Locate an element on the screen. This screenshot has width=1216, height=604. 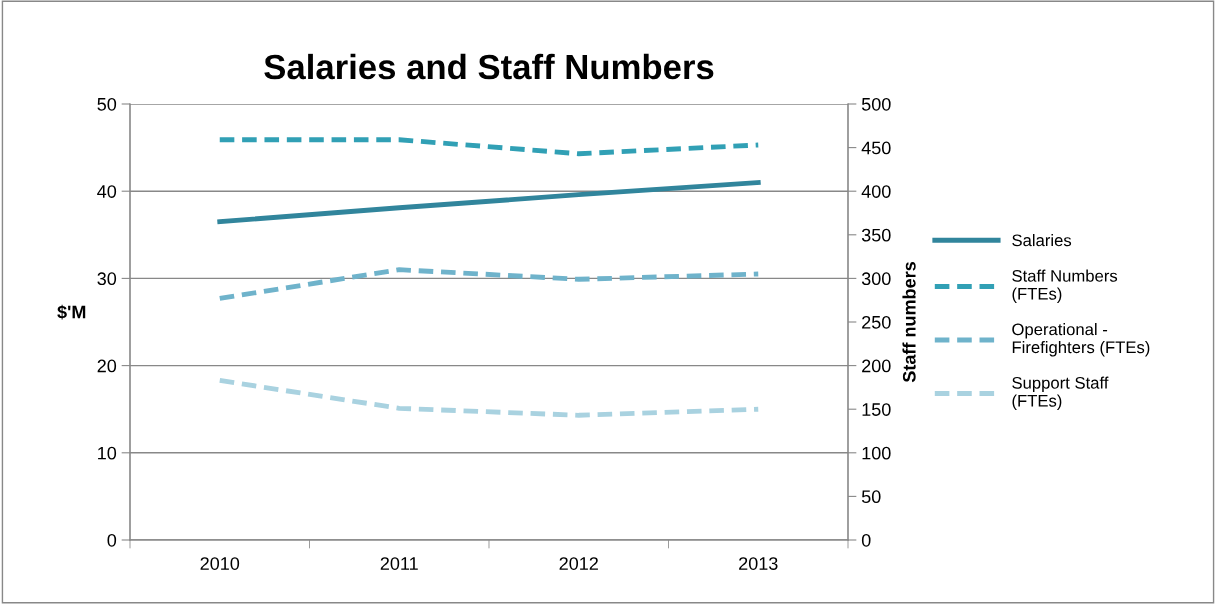
y2-tick-label: 250 is located at coordinates (876, 322).